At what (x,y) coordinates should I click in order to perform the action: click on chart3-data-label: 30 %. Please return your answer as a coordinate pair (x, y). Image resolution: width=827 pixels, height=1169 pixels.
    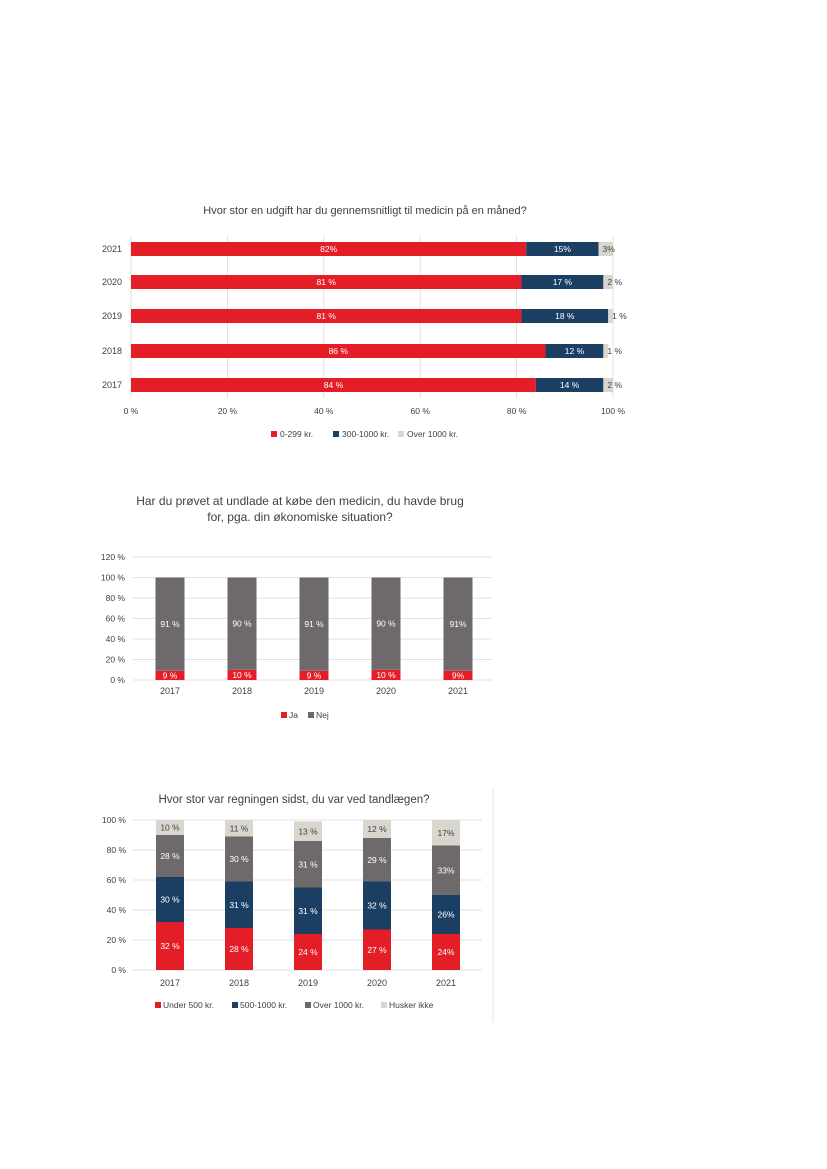
    Looking at the image, I should click on (239, 859).